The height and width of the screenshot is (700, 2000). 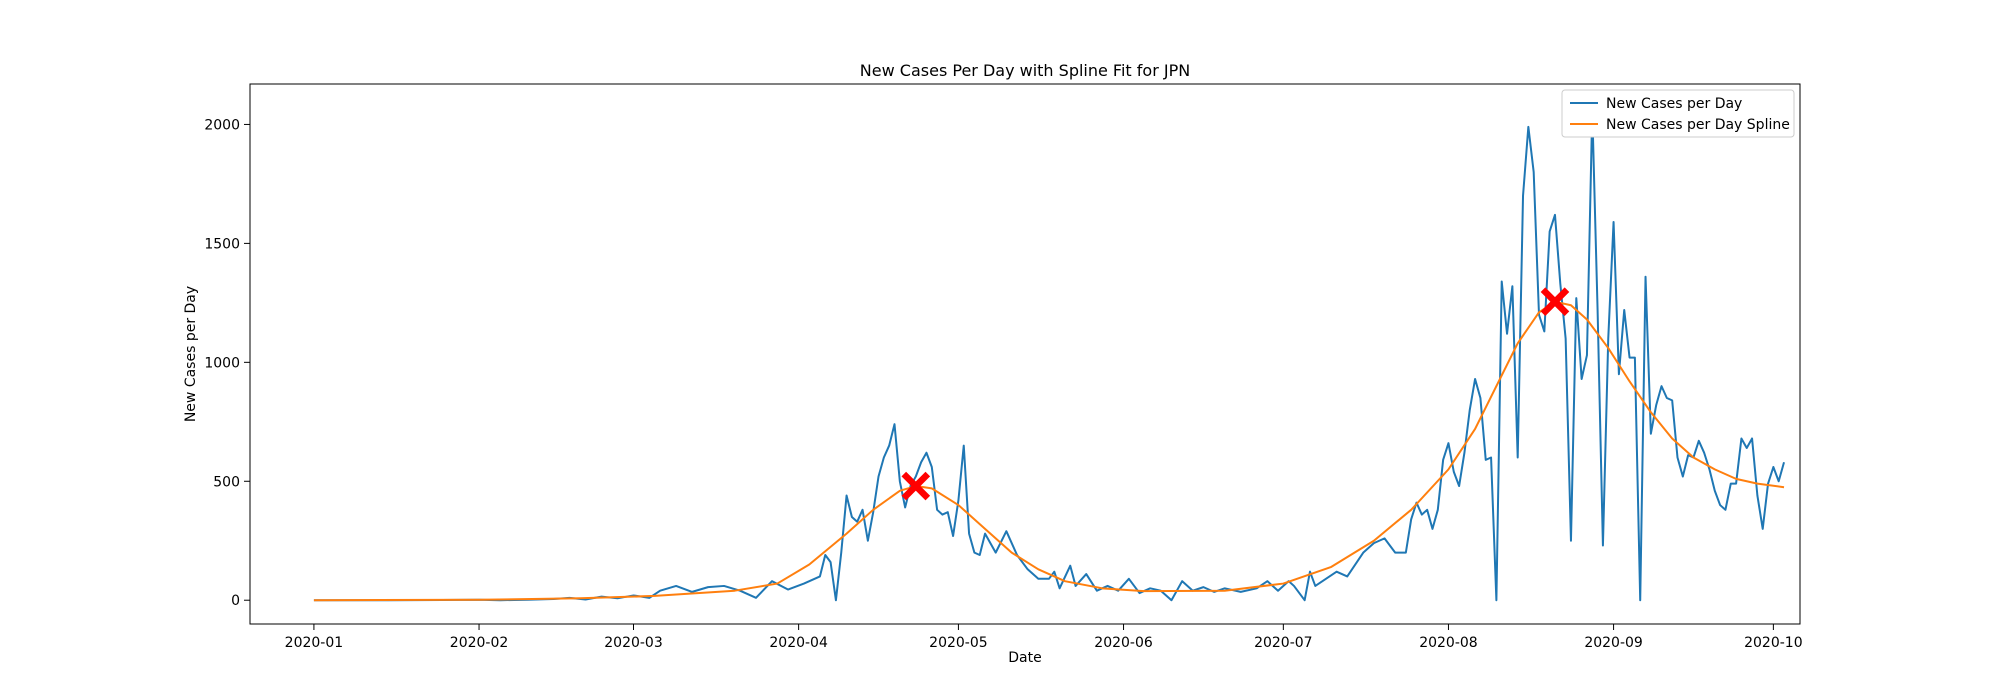 What do you see at coordinates (1123, 643) in the screenshot?
I see `x-tick-label: 2020-06` at bounding box center [1123, 643].